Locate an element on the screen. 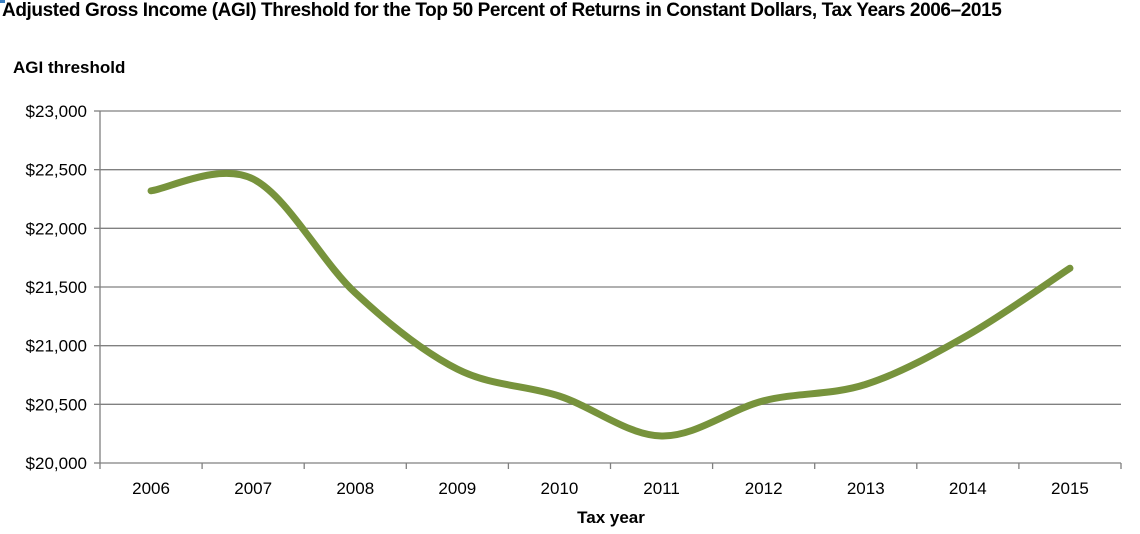 This screenshot has width=1140, height=534. y-tick-label: $22,500 is located at coordinates (56, 170).